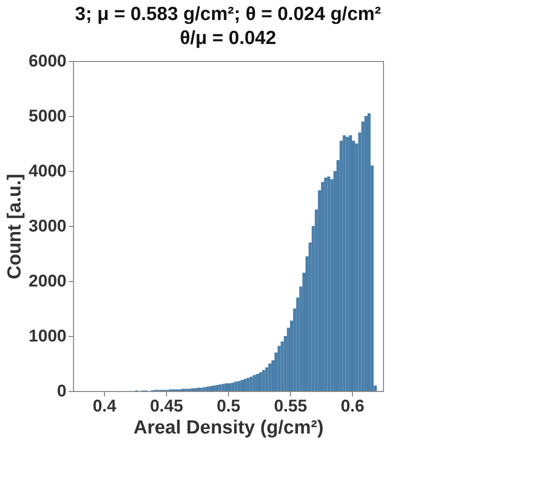  What do you see at coordinates (47, 226) in the screenshot?
I see `y-tick-label: 3000` at bounding box center [47, 226].